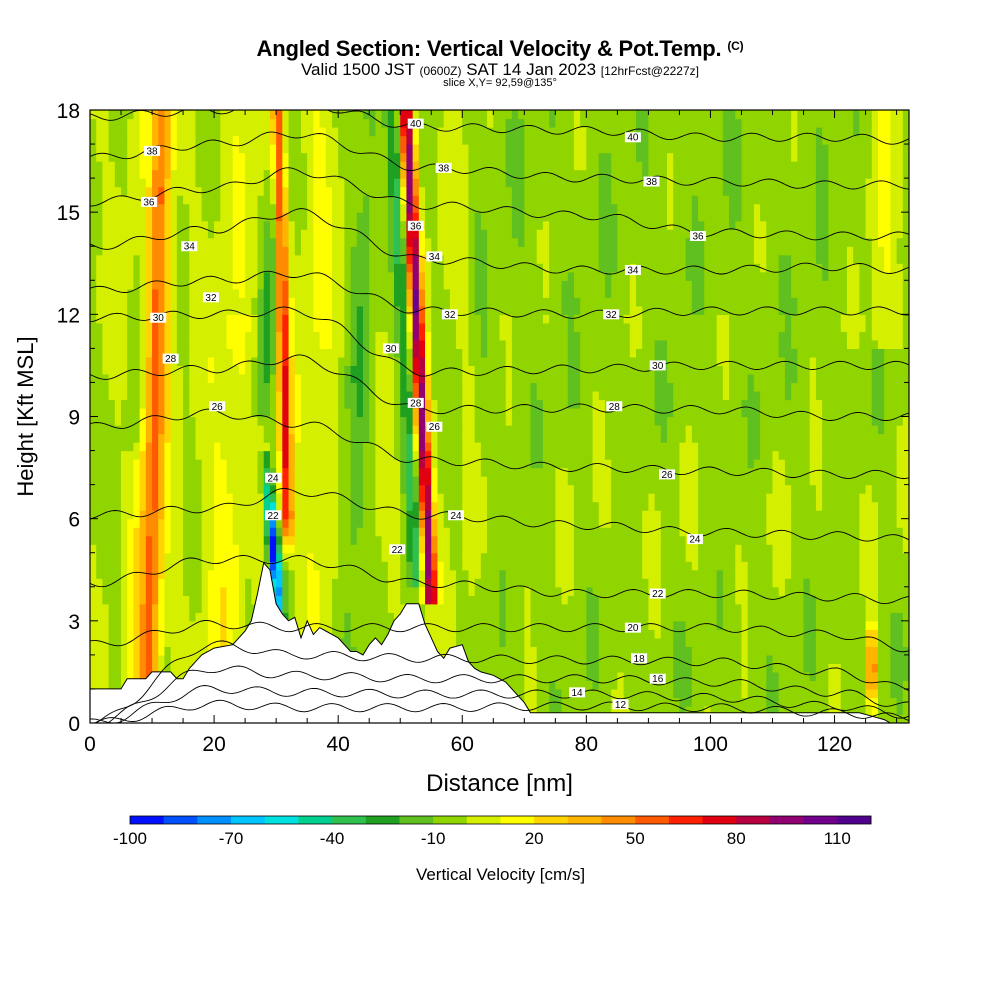  Describe the element at coordinates (261, 268) in the screenshot. I see `velocity-cell-1997` at that location.